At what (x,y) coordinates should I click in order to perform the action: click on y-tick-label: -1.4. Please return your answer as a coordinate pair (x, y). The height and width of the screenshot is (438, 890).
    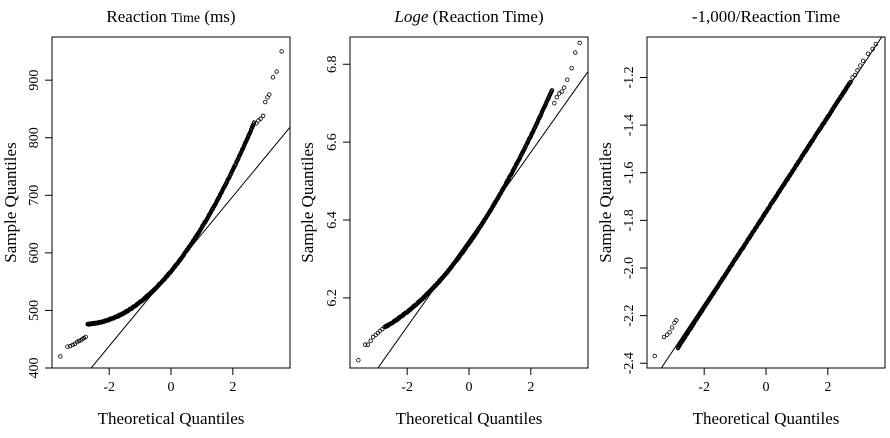
    Looking at the image, I should click on (629, 125).